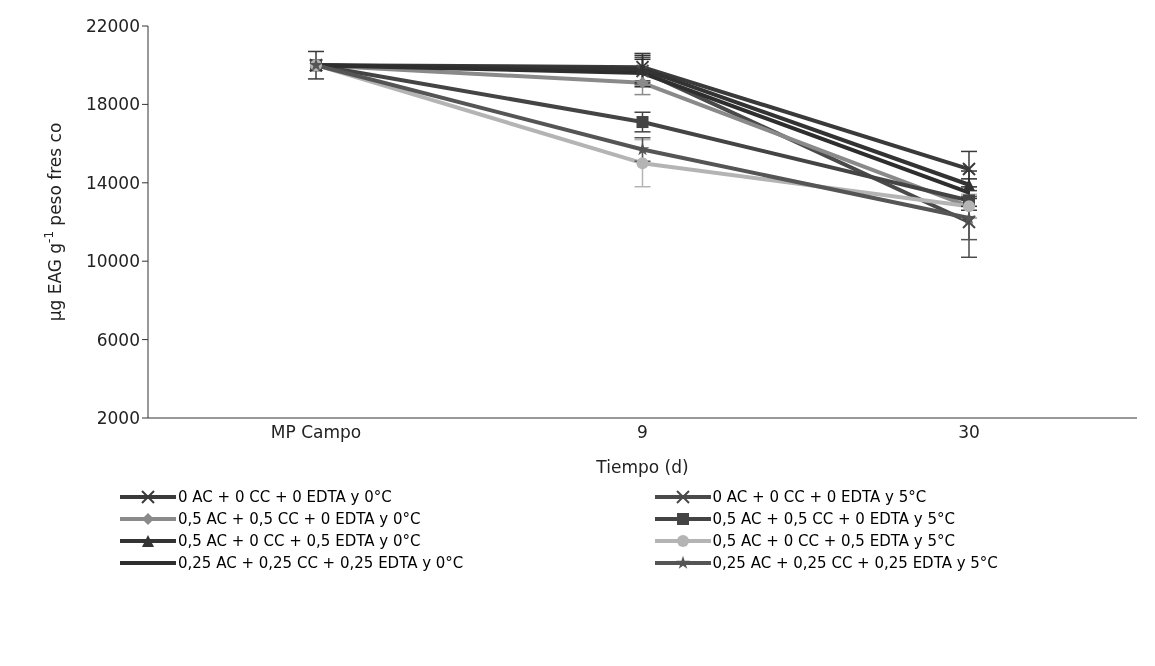 The width and height of the screenshot is (1155, 666). Describe the element at coordinates (969, 432) in the screenshot. I see `x-tick-label: 30` at that location.